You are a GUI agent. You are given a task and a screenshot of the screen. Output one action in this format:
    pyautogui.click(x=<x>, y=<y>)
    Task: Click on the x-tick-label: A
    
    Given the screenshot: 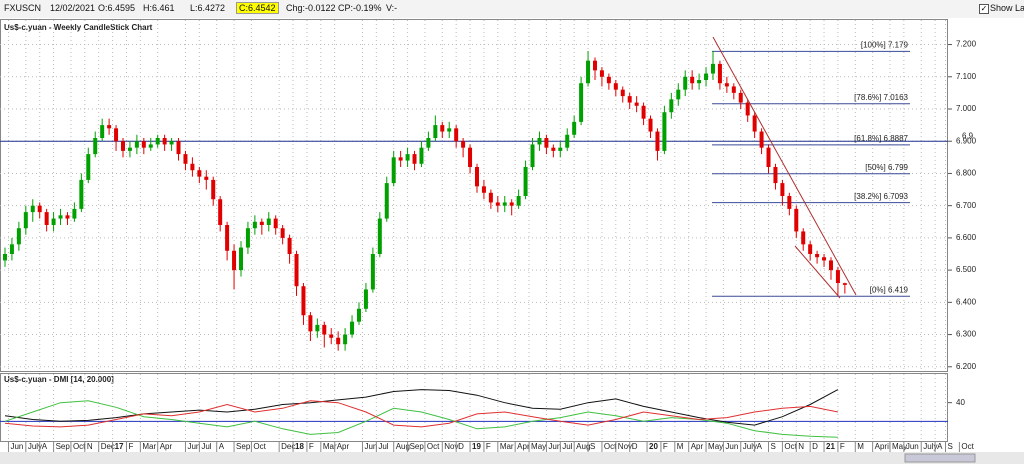 What is the action you would take?
    pyautogui.click(x=222, y=446)
    